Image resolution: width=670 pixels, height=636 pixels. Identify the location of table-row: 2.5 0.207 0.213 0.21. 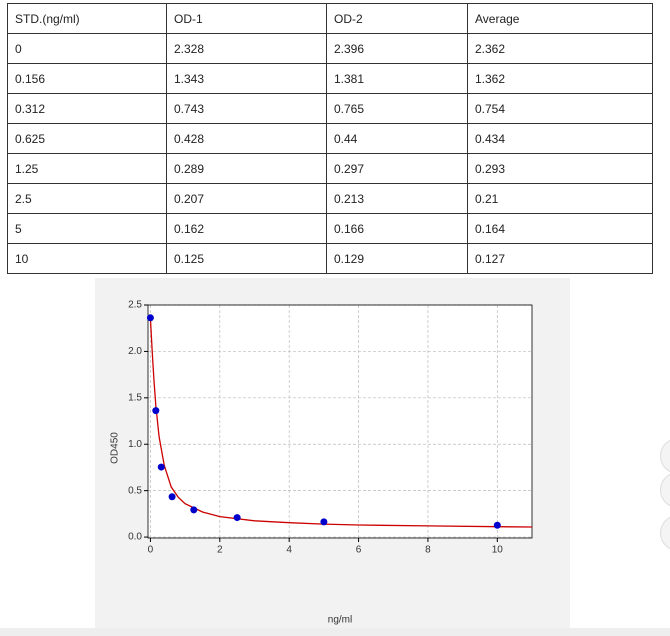
(330, 198).